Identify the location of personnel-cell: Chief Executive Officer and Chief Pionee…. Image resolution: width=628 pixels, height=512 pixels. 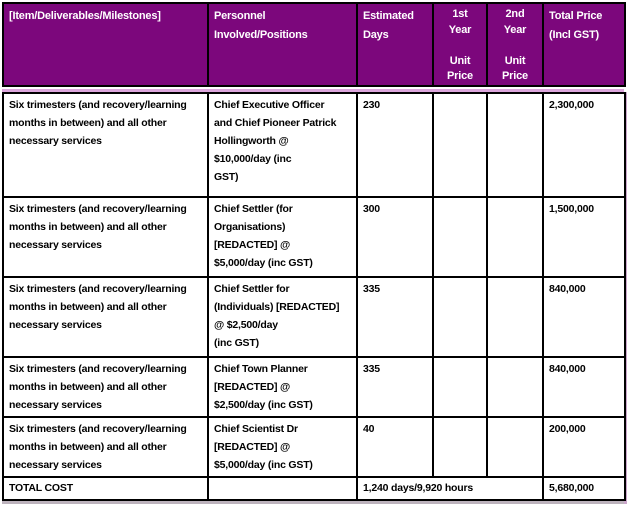
(282, 144).